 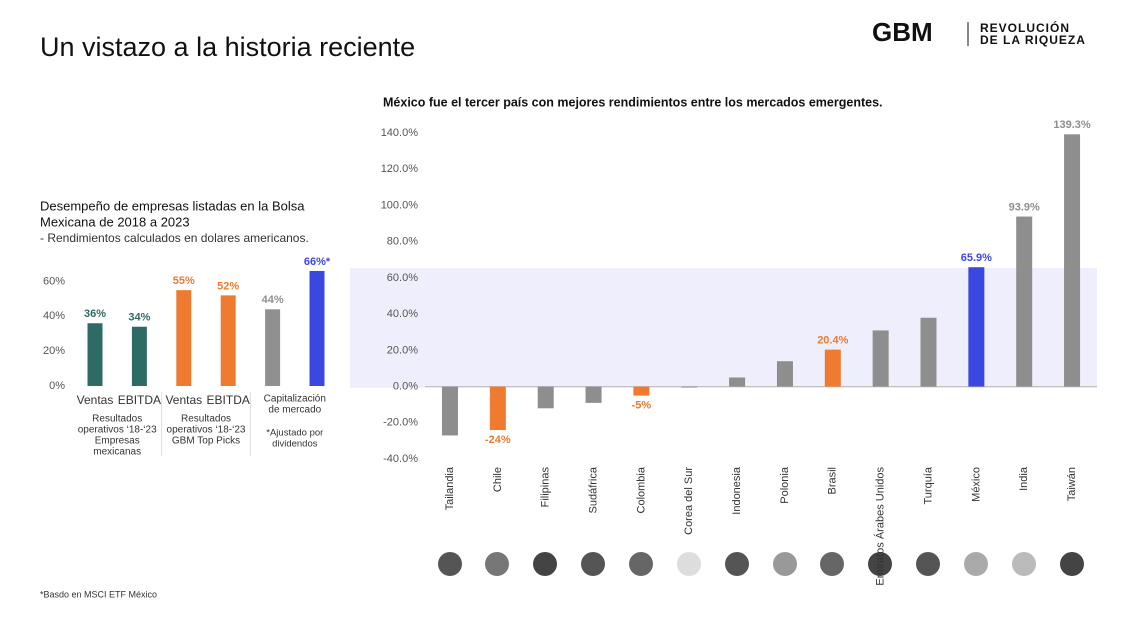 What do you see at coordinates (317, 262) in the screenshot?
I see `value-label: 66%*` at bounding box center [317, 262].